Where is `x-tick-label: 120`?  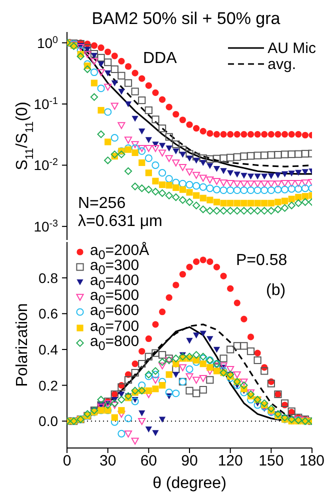 x-tick-label: 120 is located at coordinates (230, 461).